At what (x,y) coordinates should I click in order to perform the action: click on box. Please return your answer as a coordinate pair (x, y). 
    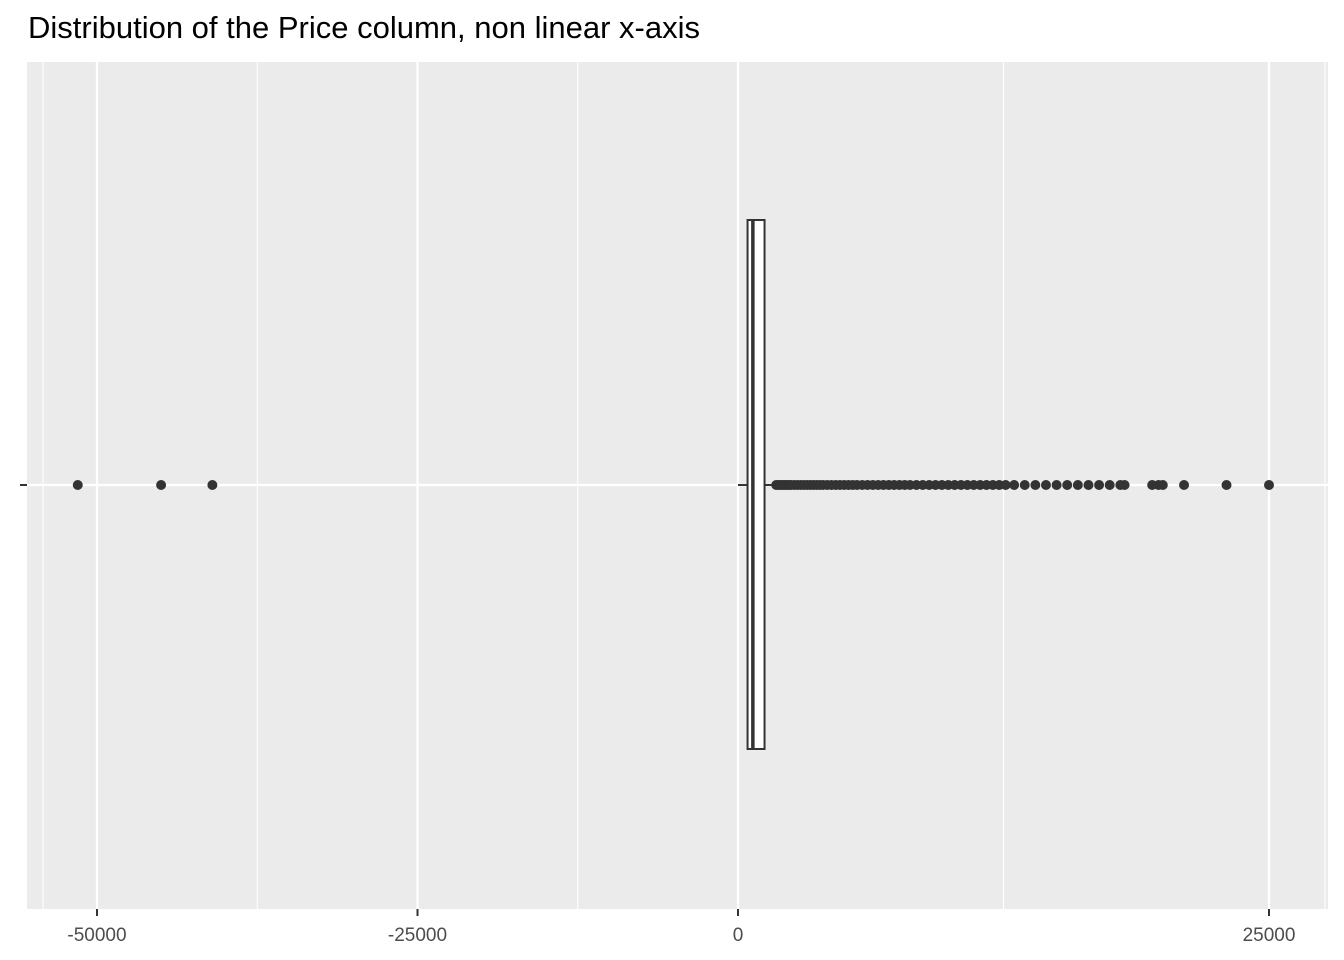
    Looking at the image, I should click on (756, 484).